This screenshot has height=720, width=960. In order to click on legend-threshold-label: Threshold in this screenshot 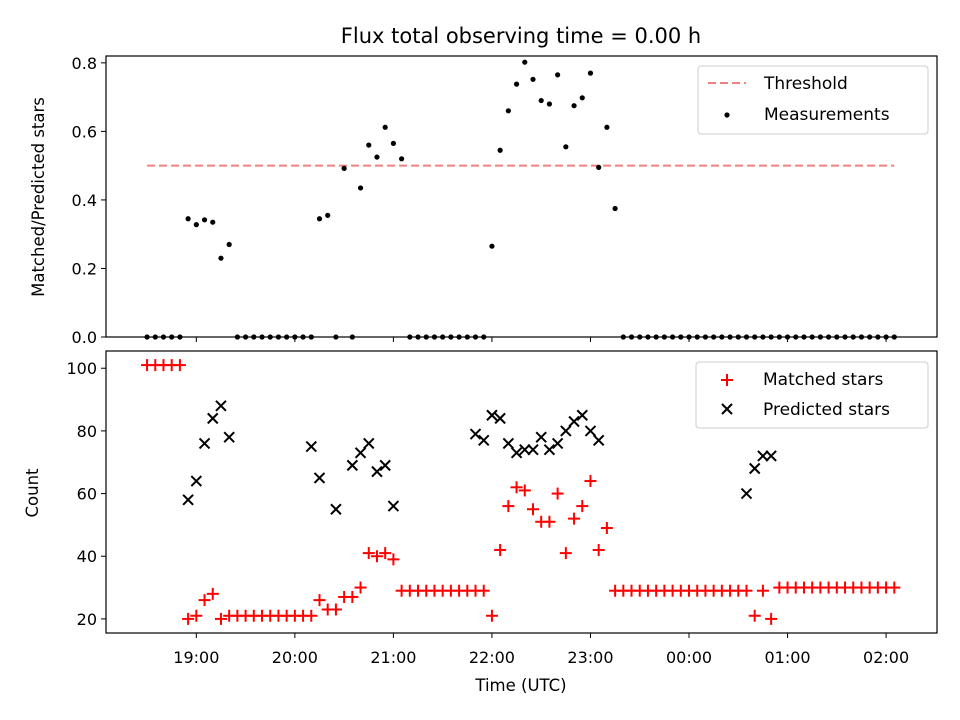, I will do `click(805, 84)`.